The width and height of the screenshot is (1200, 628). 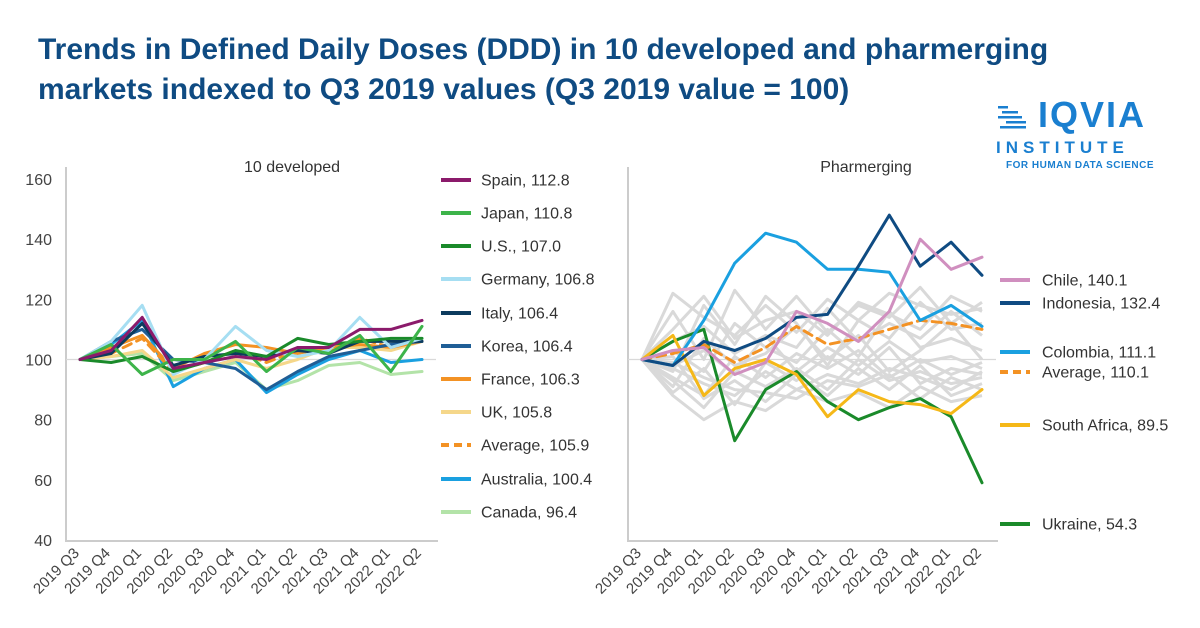 What do you see at coordinates (292, 167) in the screenshot?
I see `chart1-panel-title: 10 developed` at bounding box center [292, 167].